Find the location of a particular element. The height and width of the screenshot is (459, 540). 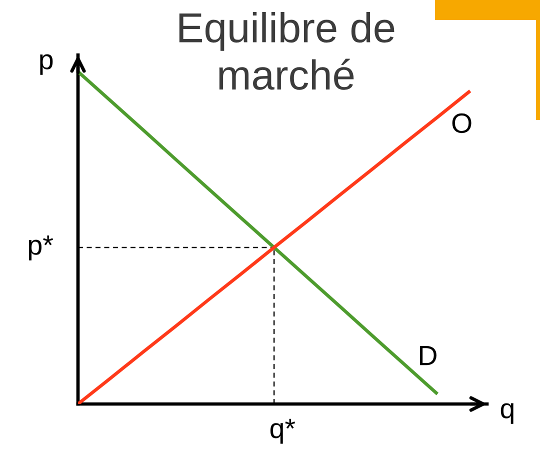

text: q* is located at coordinates (283, 431).